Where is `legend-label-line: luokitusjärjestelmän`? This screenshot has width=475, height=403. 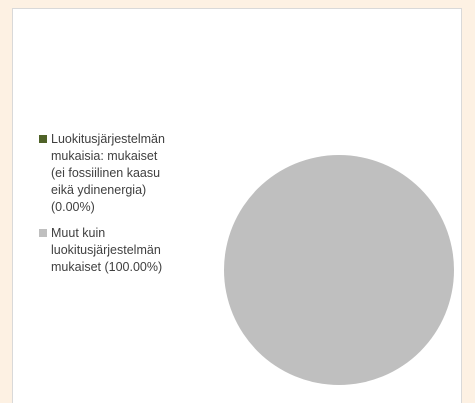 legend-label-line: luokitusjärjestelmän is located at coordinates (106, 250).